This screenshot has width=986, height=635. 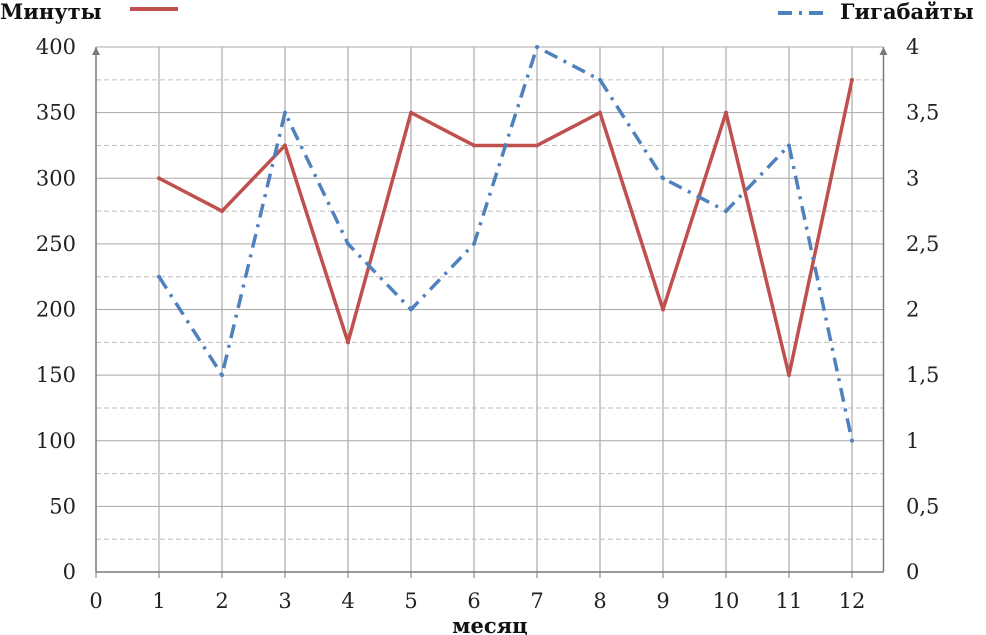 What do you see at coordinates (51, 12) in the screenshot?
I see `legend-label-minutes: Минуты` at bounding box center [51, 12].